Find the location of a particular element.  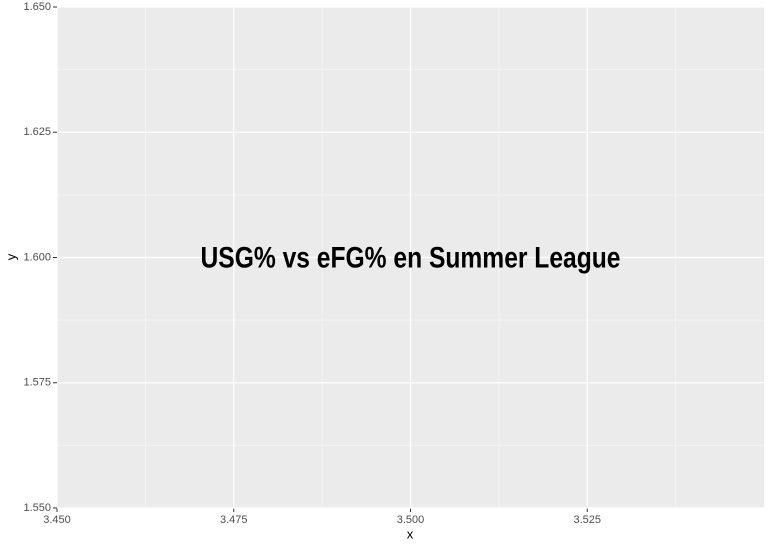

y-axis-title: y is located at coordinates (10, 256).